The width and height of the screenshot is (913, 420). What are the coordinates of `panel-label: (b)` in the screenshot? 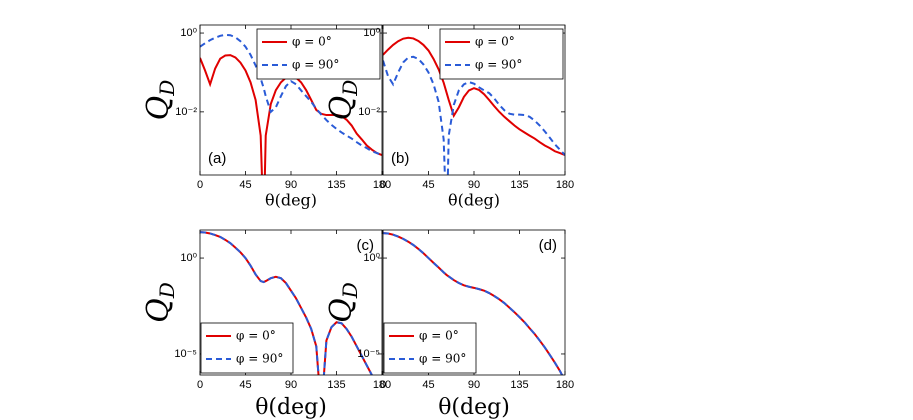 It's located at (400, 158).